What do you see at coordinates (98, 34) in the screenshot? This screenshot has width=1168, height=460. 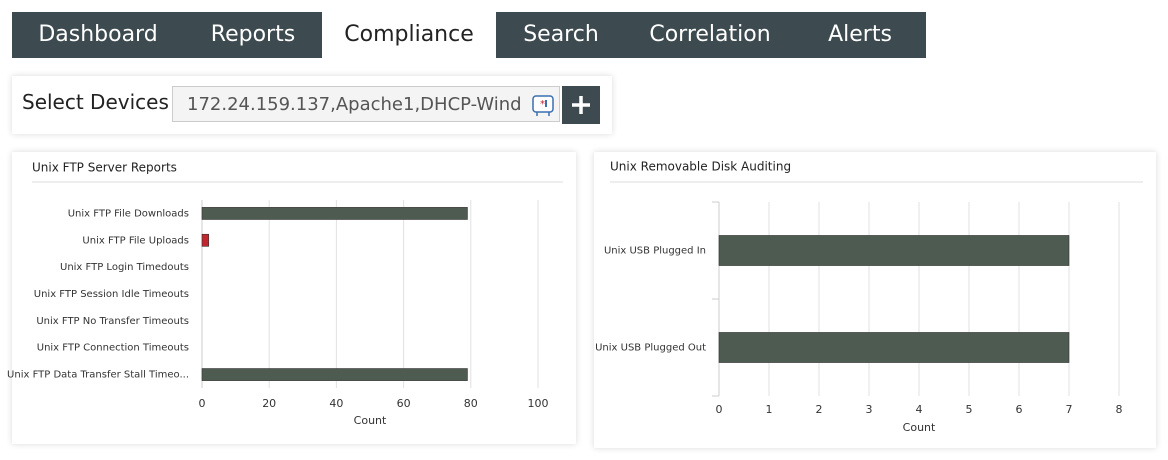 I see `nav-tab: Dashboard` at bounding box center [98, 34].